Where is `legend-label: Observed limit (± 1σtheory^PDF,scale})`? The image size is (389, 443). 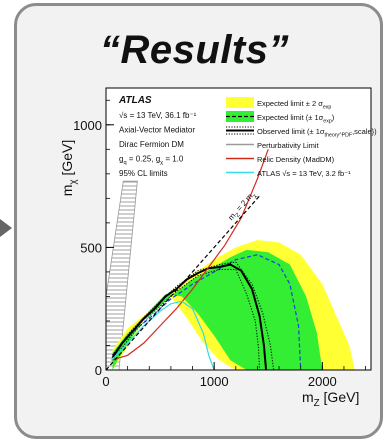
legend-label: Observed limit (± 1σtheory^PDF,scale}) is located at coordinates (317, 132).